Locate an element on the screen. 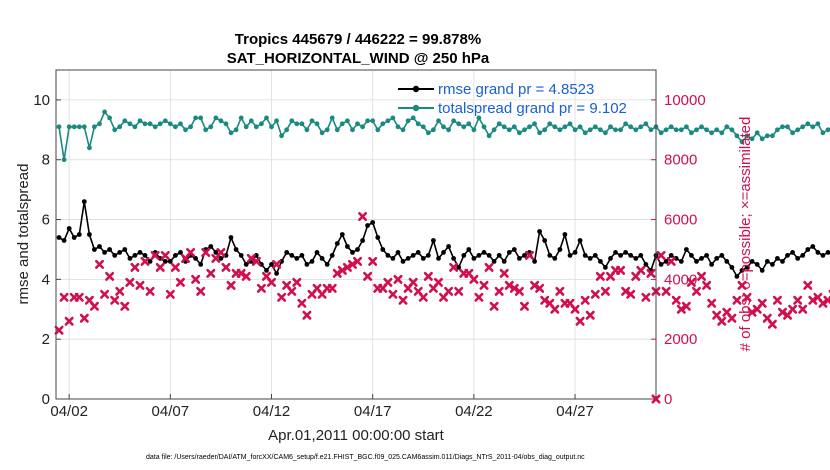 Image resolution: width=830 pixels, height=470 pixels. x-tick-label: 04/27 is located at coordinates (575, 411).